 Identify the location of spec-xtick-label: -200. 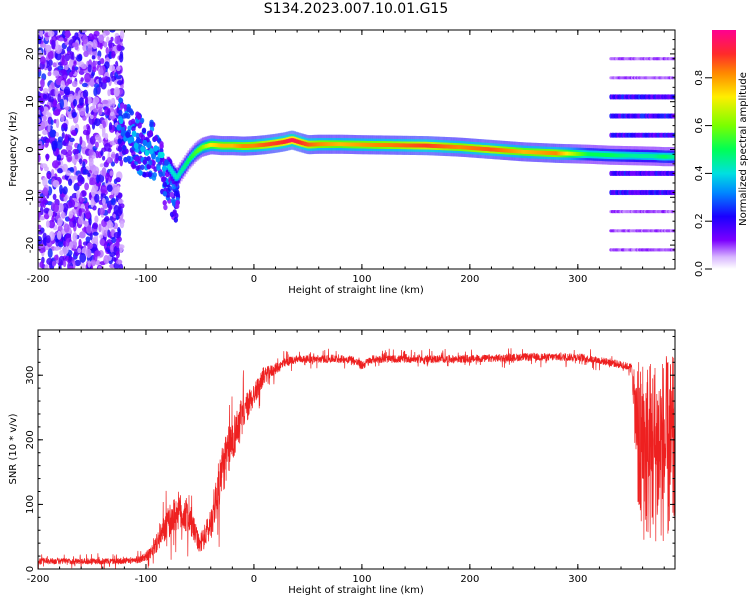
(38, 279).